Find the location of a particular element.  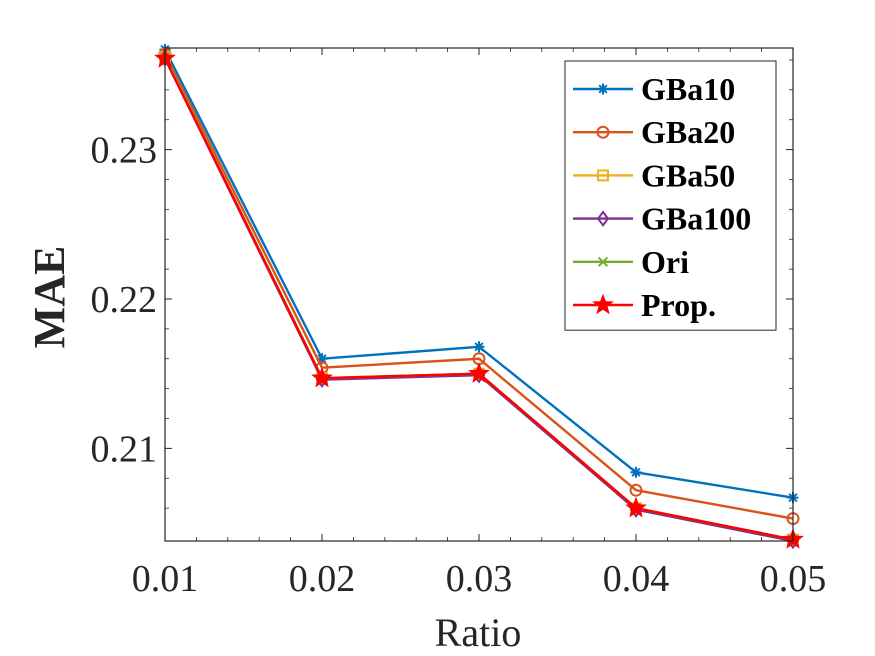

legend-label: GBa20 is located at coordinates (688, 132).